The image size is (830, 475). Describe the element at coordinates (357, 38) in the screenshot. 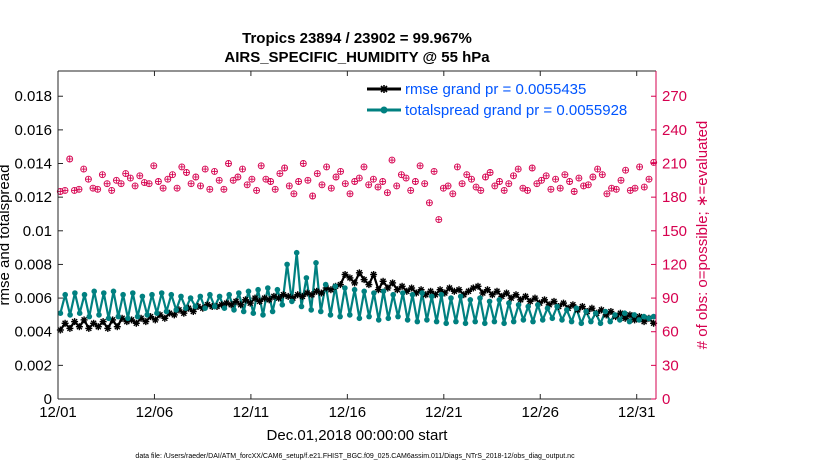

I see `chart-title-line1: Tropics 23894 / 23902 = 99.967%` at that location.